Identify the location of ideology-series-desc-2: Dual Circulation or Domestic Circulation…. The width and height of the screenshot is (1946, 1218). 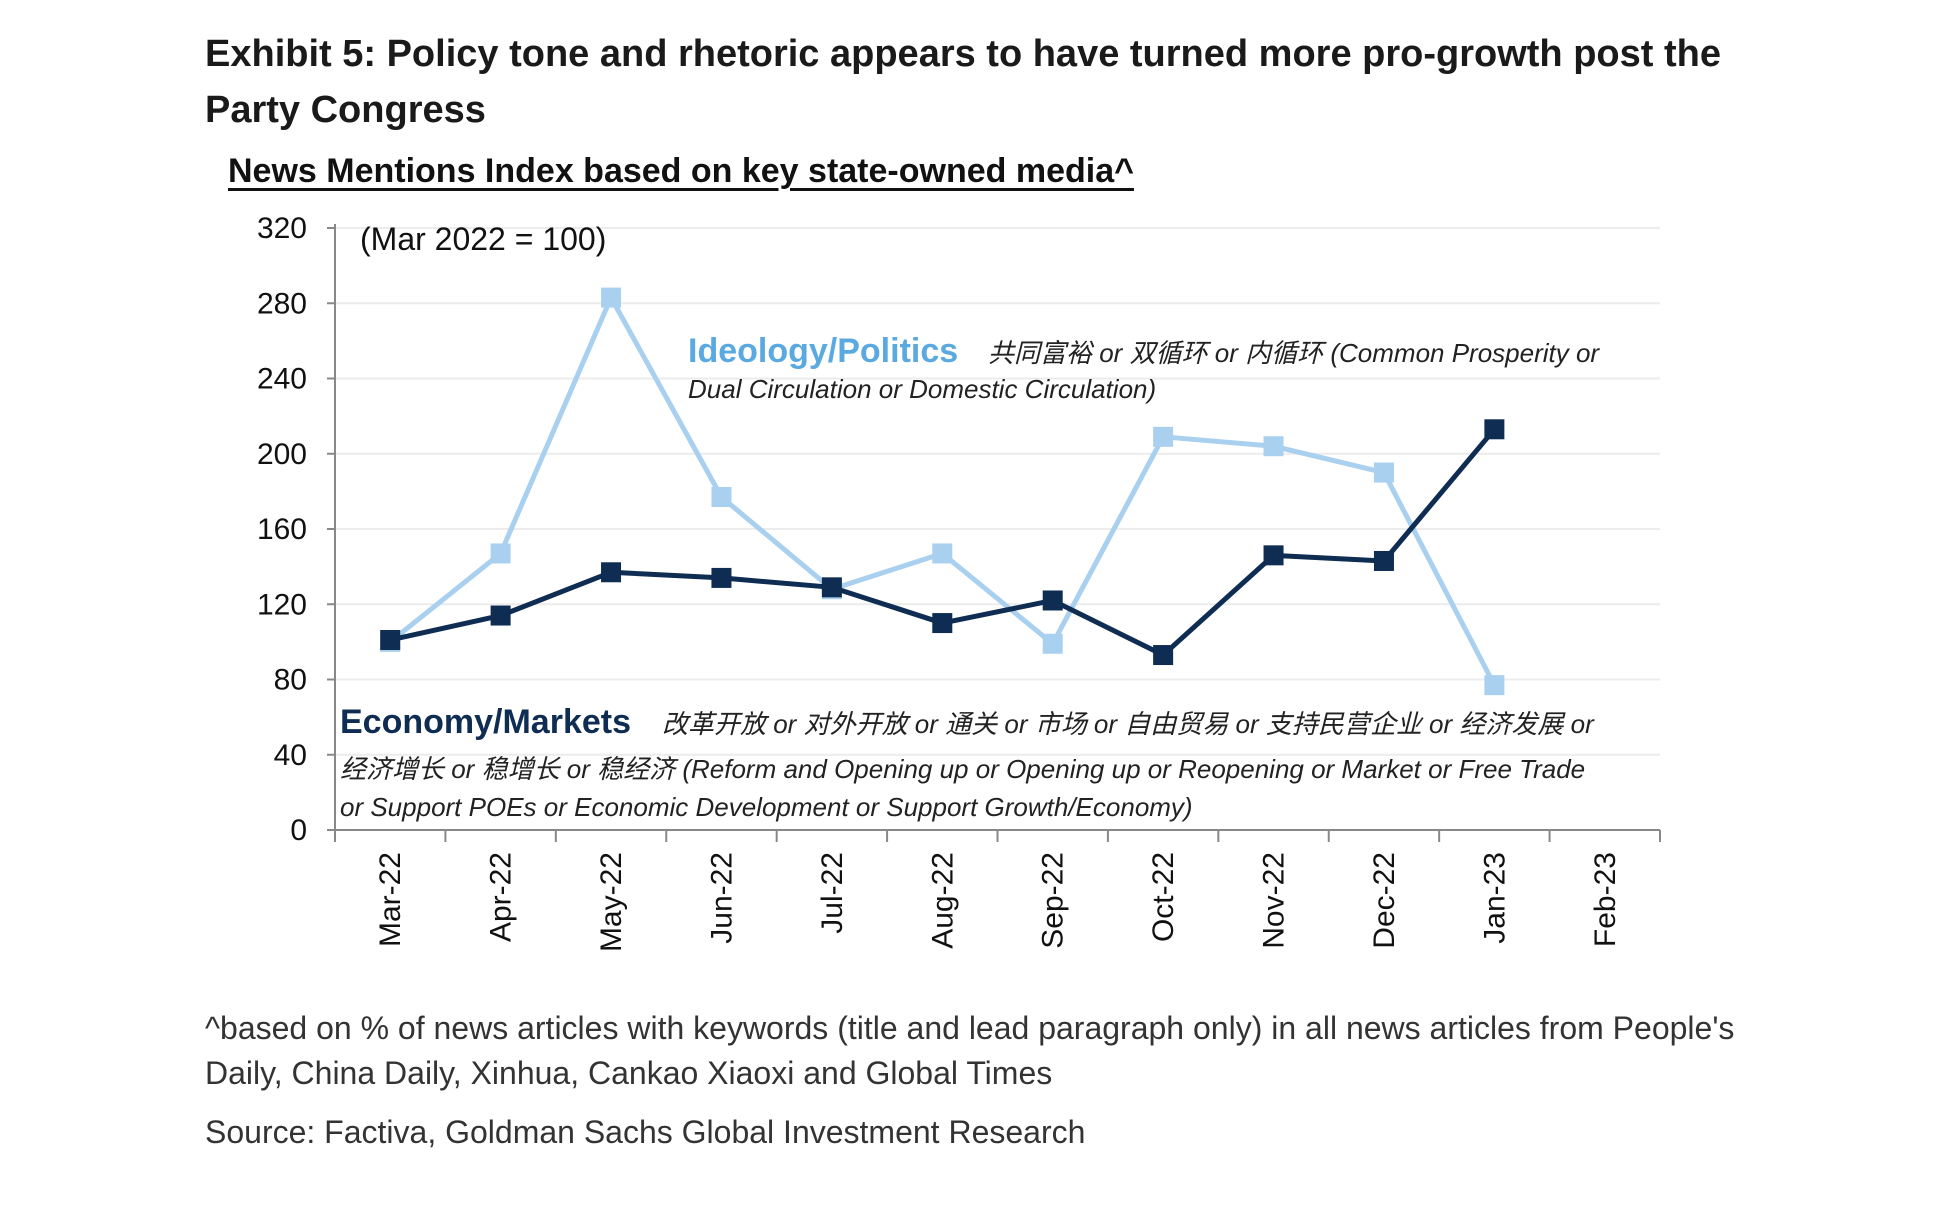
(922, 389).